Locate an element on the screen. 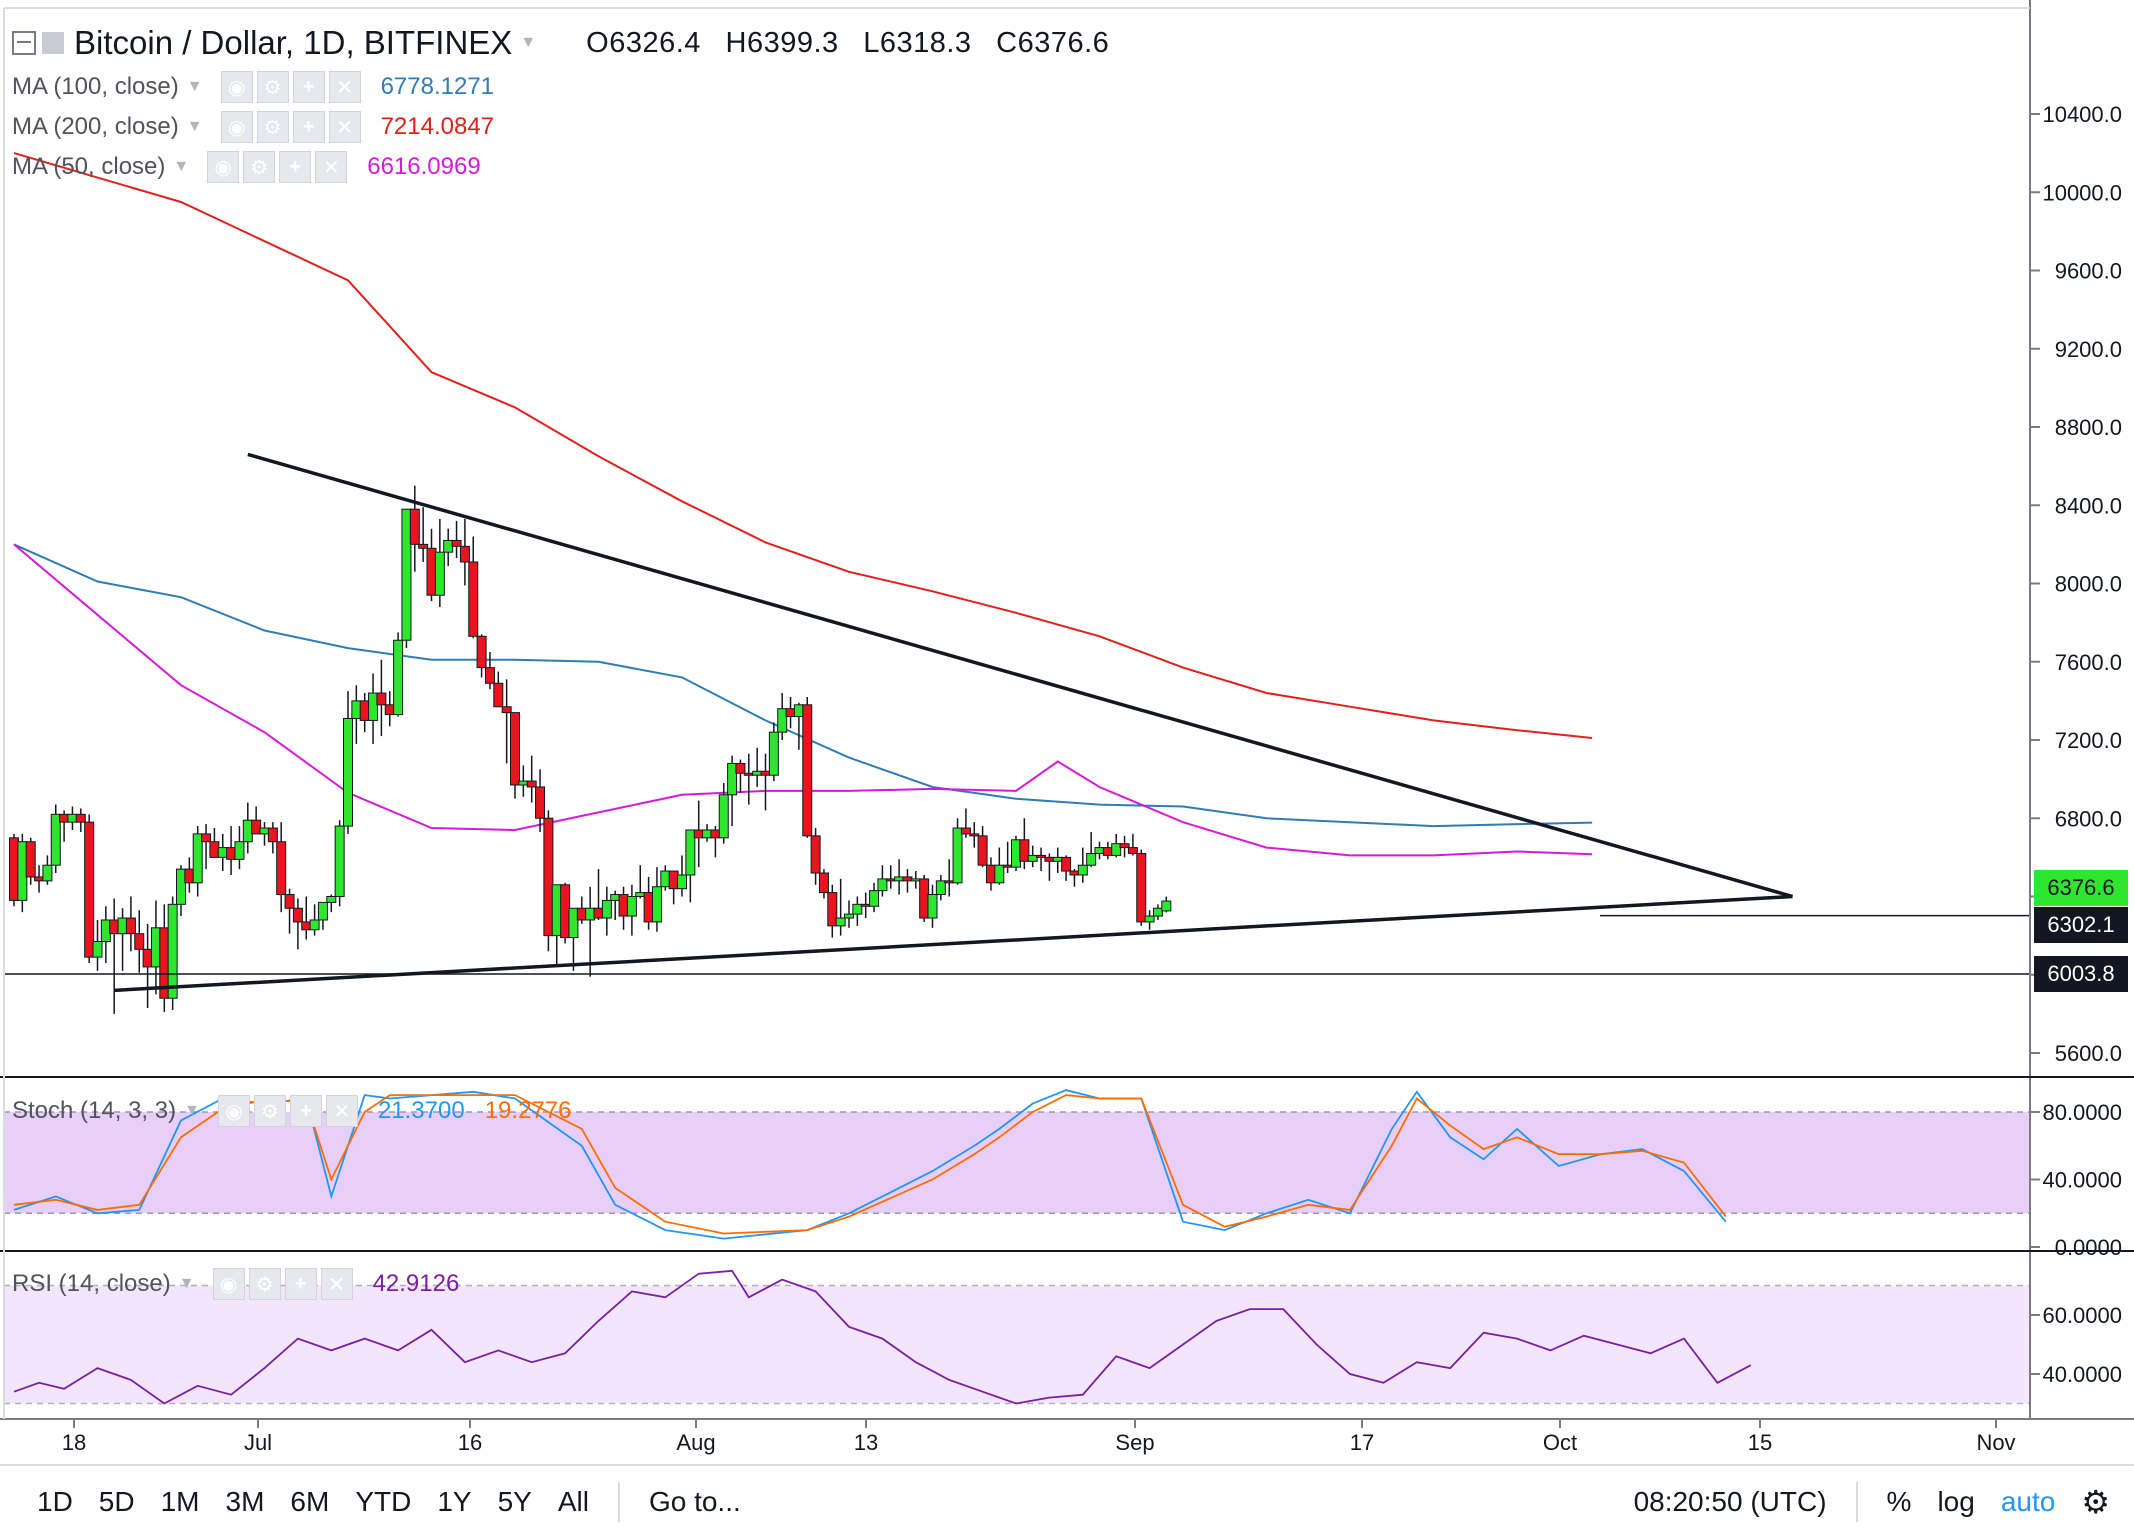  stoch-controls: ◉ ⚙ + ✕ is located at coordinates (287, 1111).